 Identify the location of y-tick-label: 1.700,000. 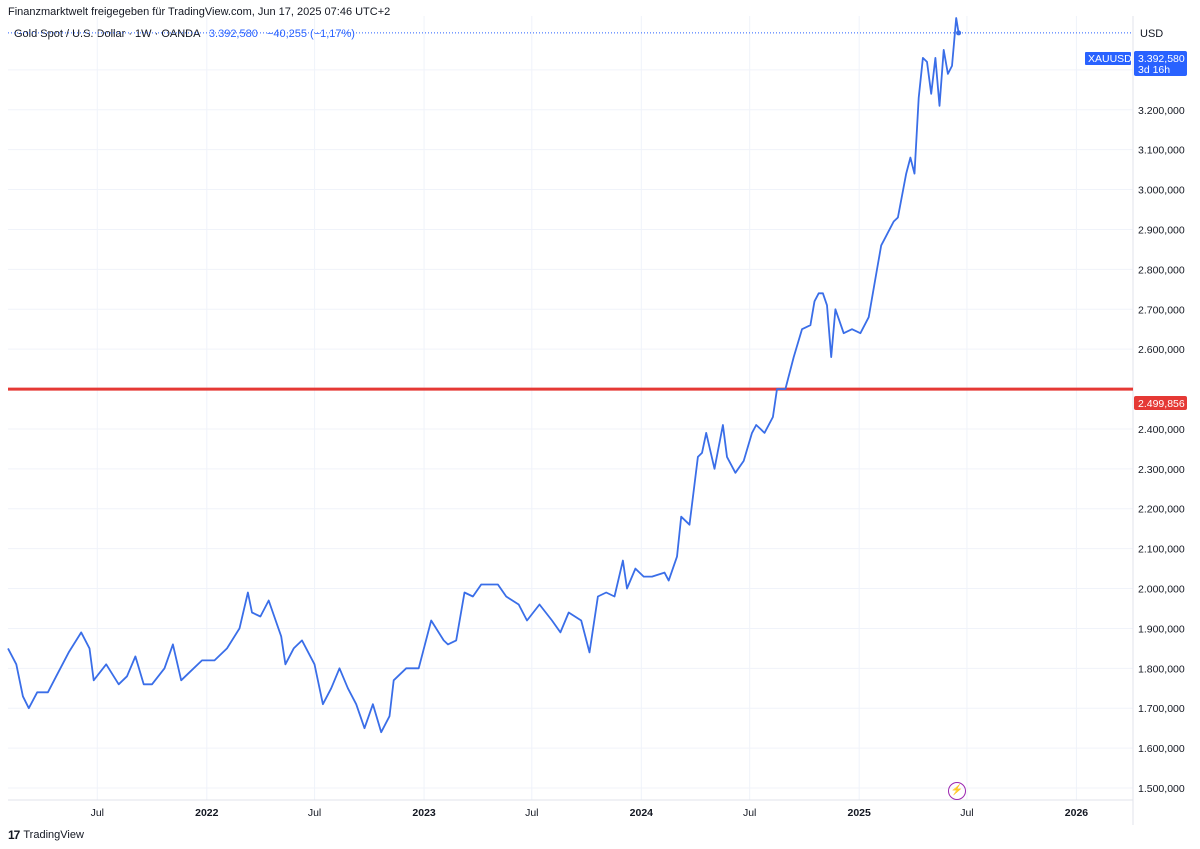
(1161, 709).